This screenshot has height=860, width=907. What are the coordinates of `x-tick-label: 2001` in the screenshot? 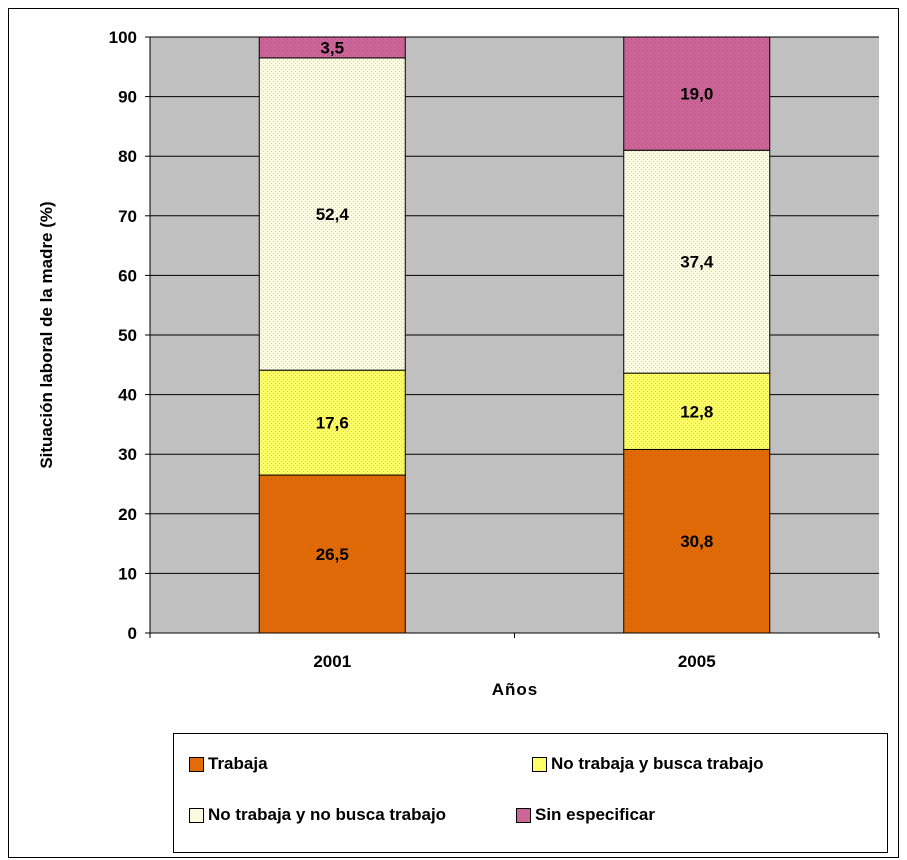 It's located at (332, 661).